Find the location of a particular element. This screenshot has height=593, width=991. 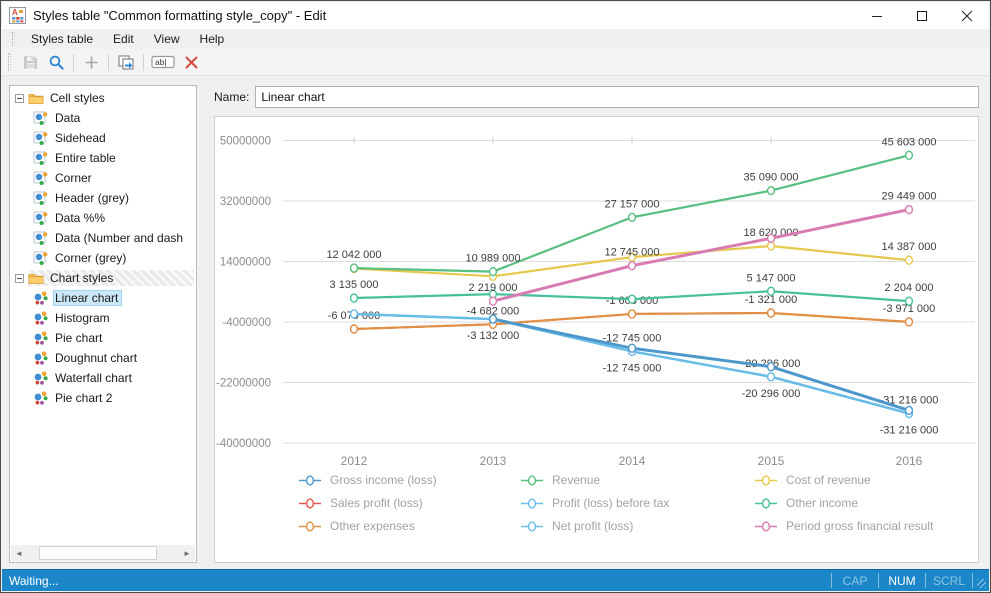

svg-text: 35 090 000 is located at coordinates (770, 178).